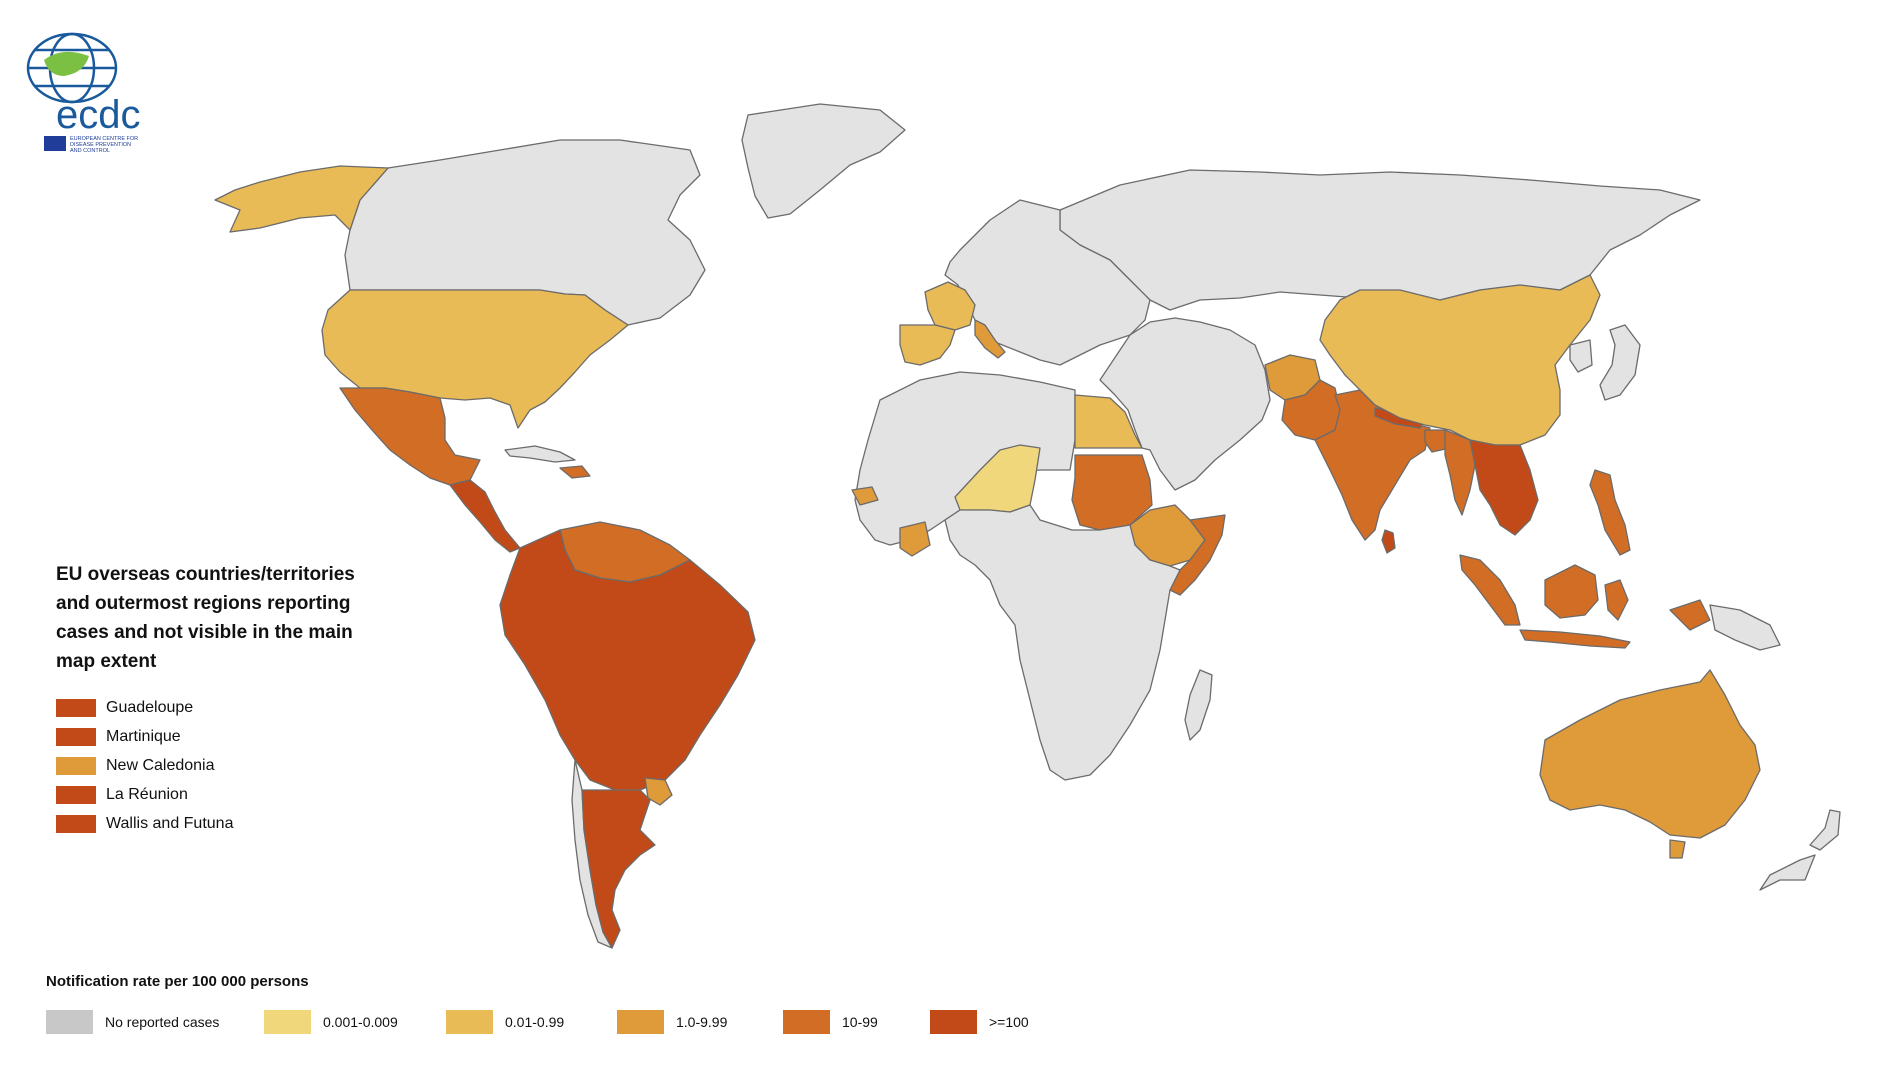 The image size is (1889, 1080). What do you see at coordinates (1062, 642) in the screenshot?
I see `region-central-south-africa` at bounding box center [1062, 642].